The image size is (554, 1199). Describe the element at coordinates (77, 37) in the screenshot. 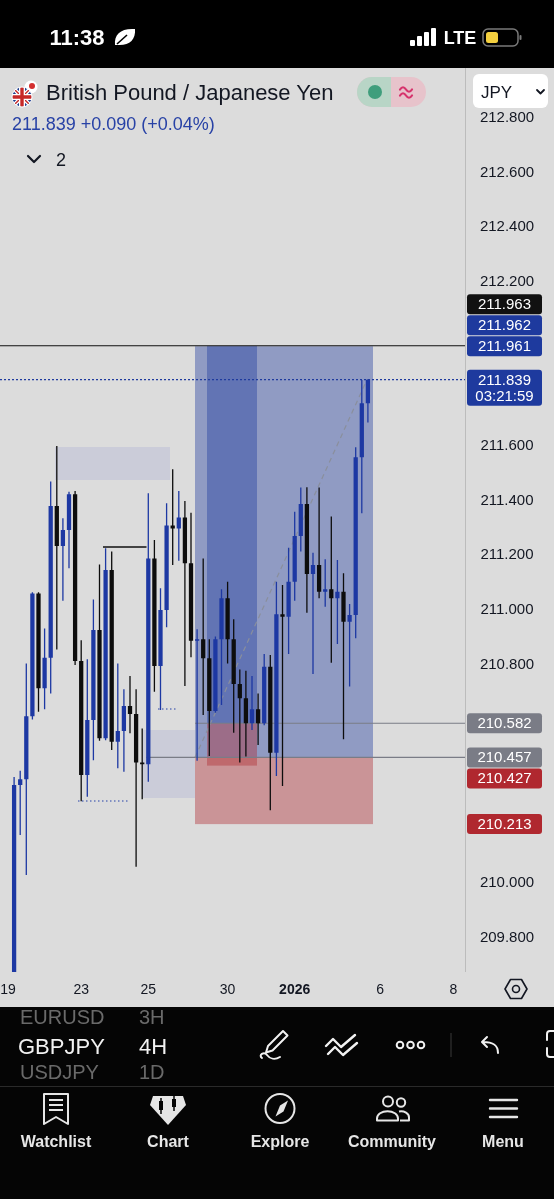

I see `text: 11:38` at that location.